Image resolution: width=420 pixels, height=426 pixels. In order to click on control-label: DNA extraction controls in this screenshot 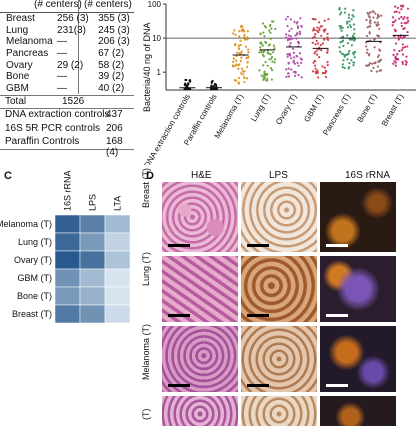, I will do `click(57, 114)`.